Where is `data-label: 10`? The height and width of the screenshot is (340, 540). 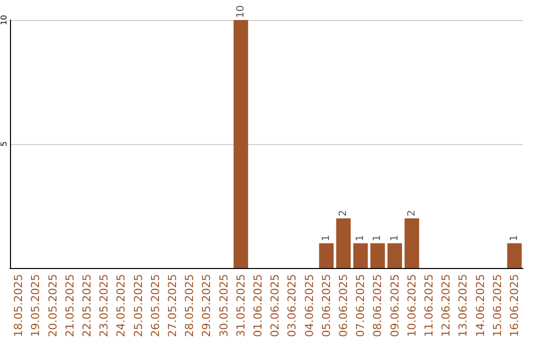 data-label: 10 is located at coordinates (240, 11).